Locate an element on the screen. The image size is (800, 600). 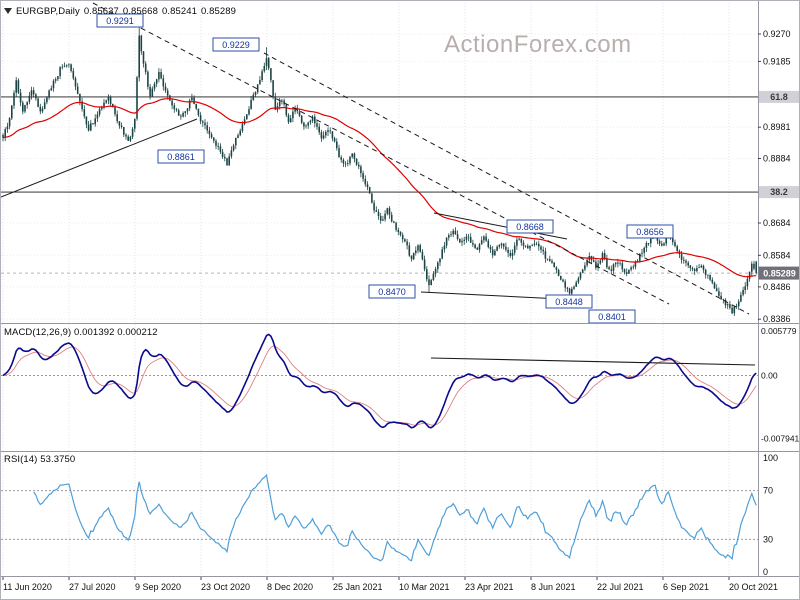
svg-text: 38.2 is located at coordinates (779, 192).